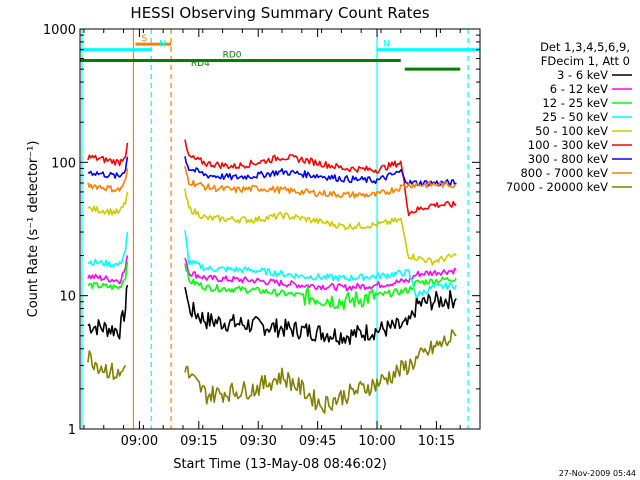  What do you see at coordinates (63, 163) in the screenshot?
I see `y-tick-label: 100` at bounding box center [63, 163].